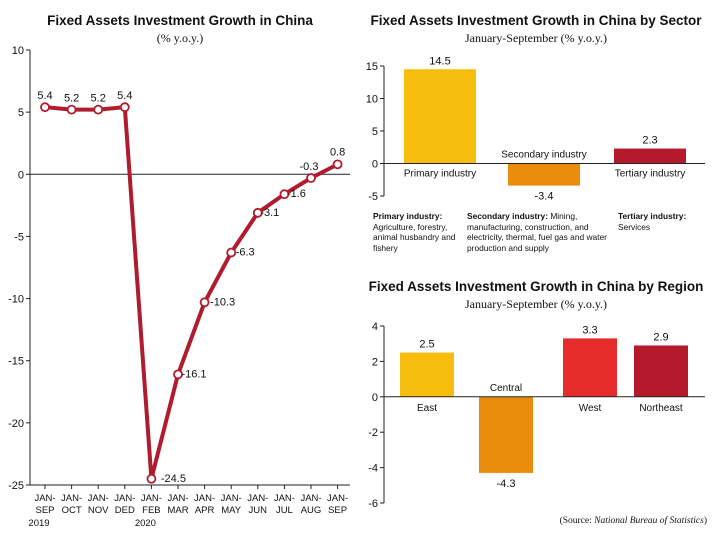  What do you see at coordinates (231, 510) in the screenshot?
I see `x-tick-label-period: MAY` at bounding box center [231, 510].